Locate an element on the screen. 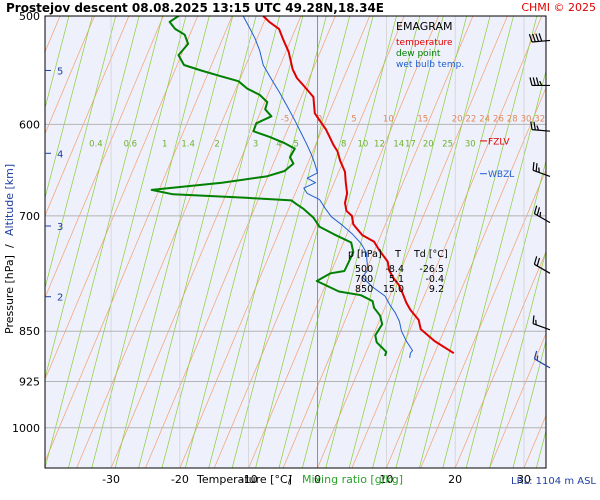 The height and width of the screenshot is (500, 600). x-tick-label: -10 is located at coordinates (249, 479).